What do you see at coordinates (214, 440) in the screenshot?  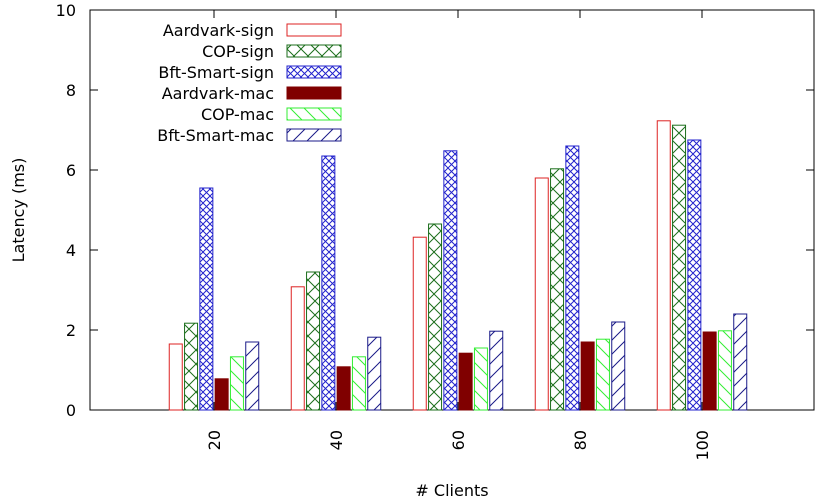 I see `x-tick-label: 20` at bounding box center [214, 440].